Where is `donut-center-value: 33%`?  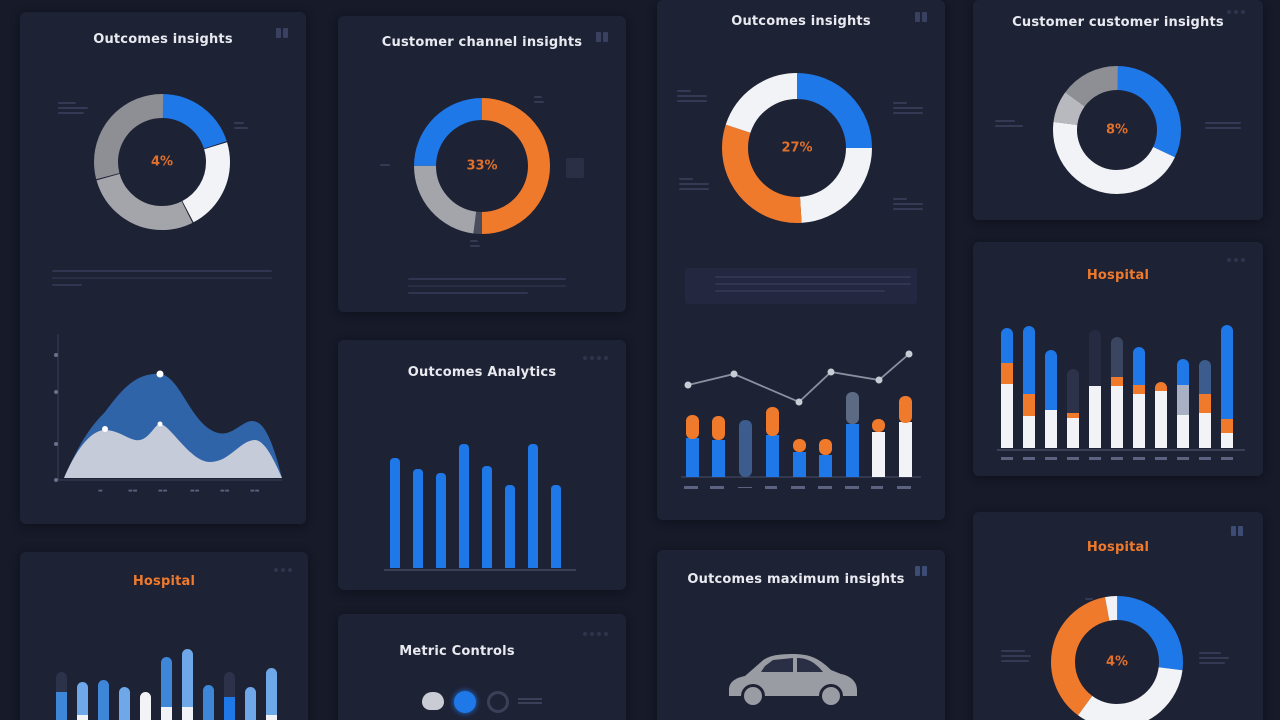
donut-center-value: 33% is located at coordinates (482, 166).